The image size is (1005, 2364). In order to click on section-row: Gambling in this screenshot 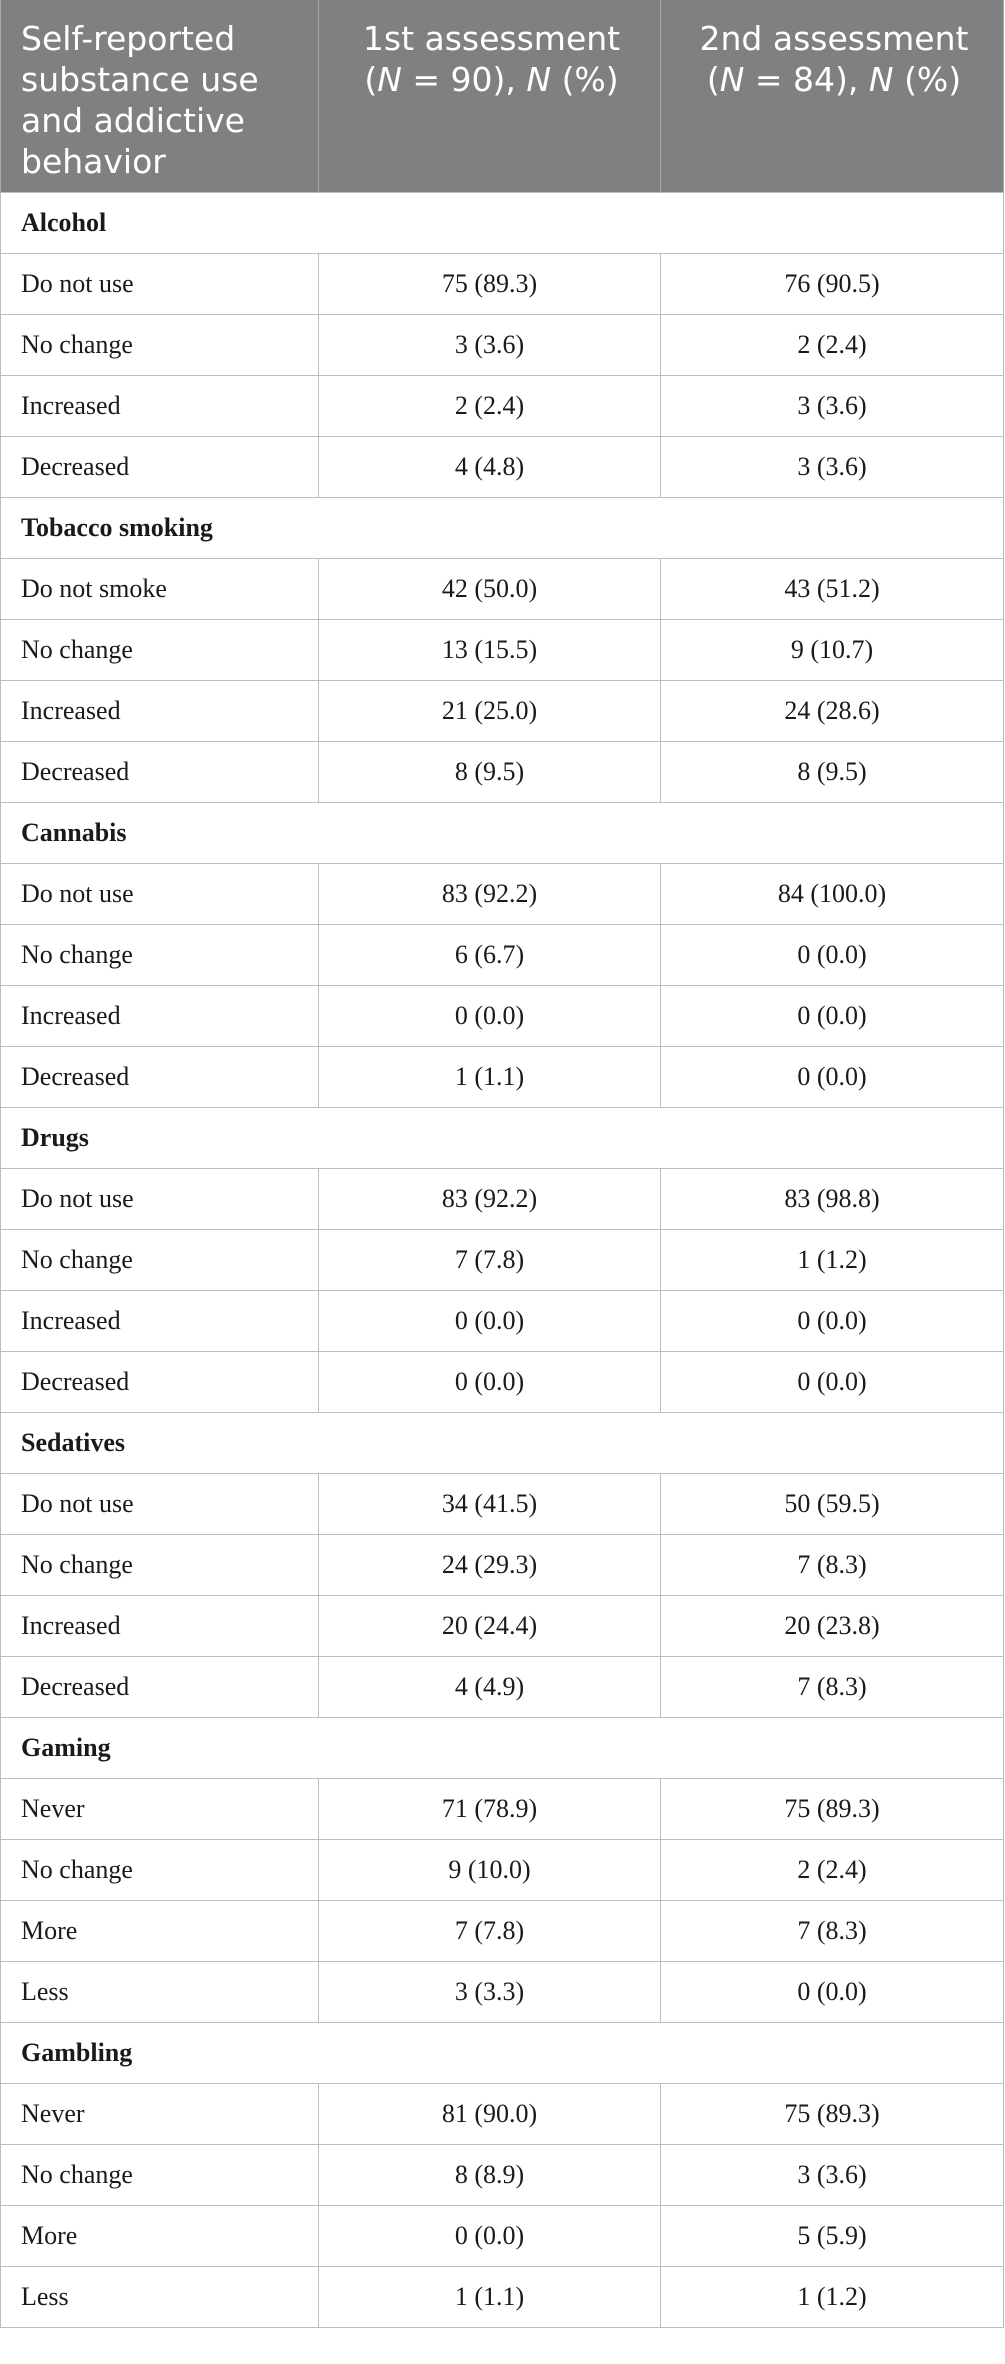, I will do `click(502, 2053)`.